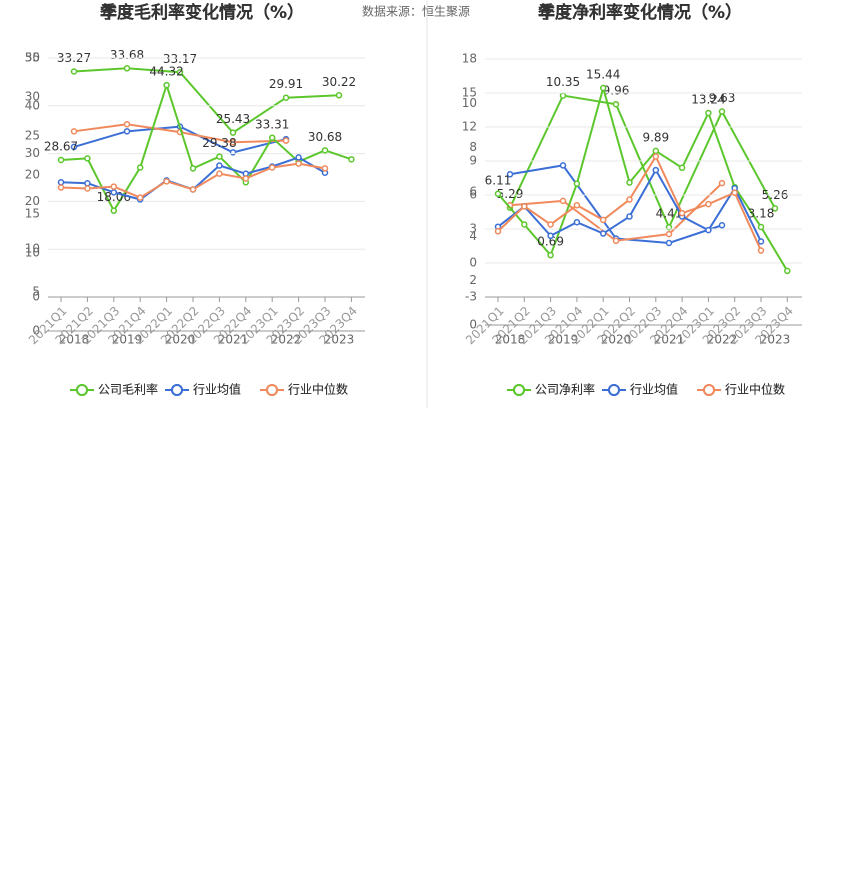 The image size is (850, 894). Describe the element at coordinates (61, 146) in the screenshot. I see `data-label: 28.67` at that location.